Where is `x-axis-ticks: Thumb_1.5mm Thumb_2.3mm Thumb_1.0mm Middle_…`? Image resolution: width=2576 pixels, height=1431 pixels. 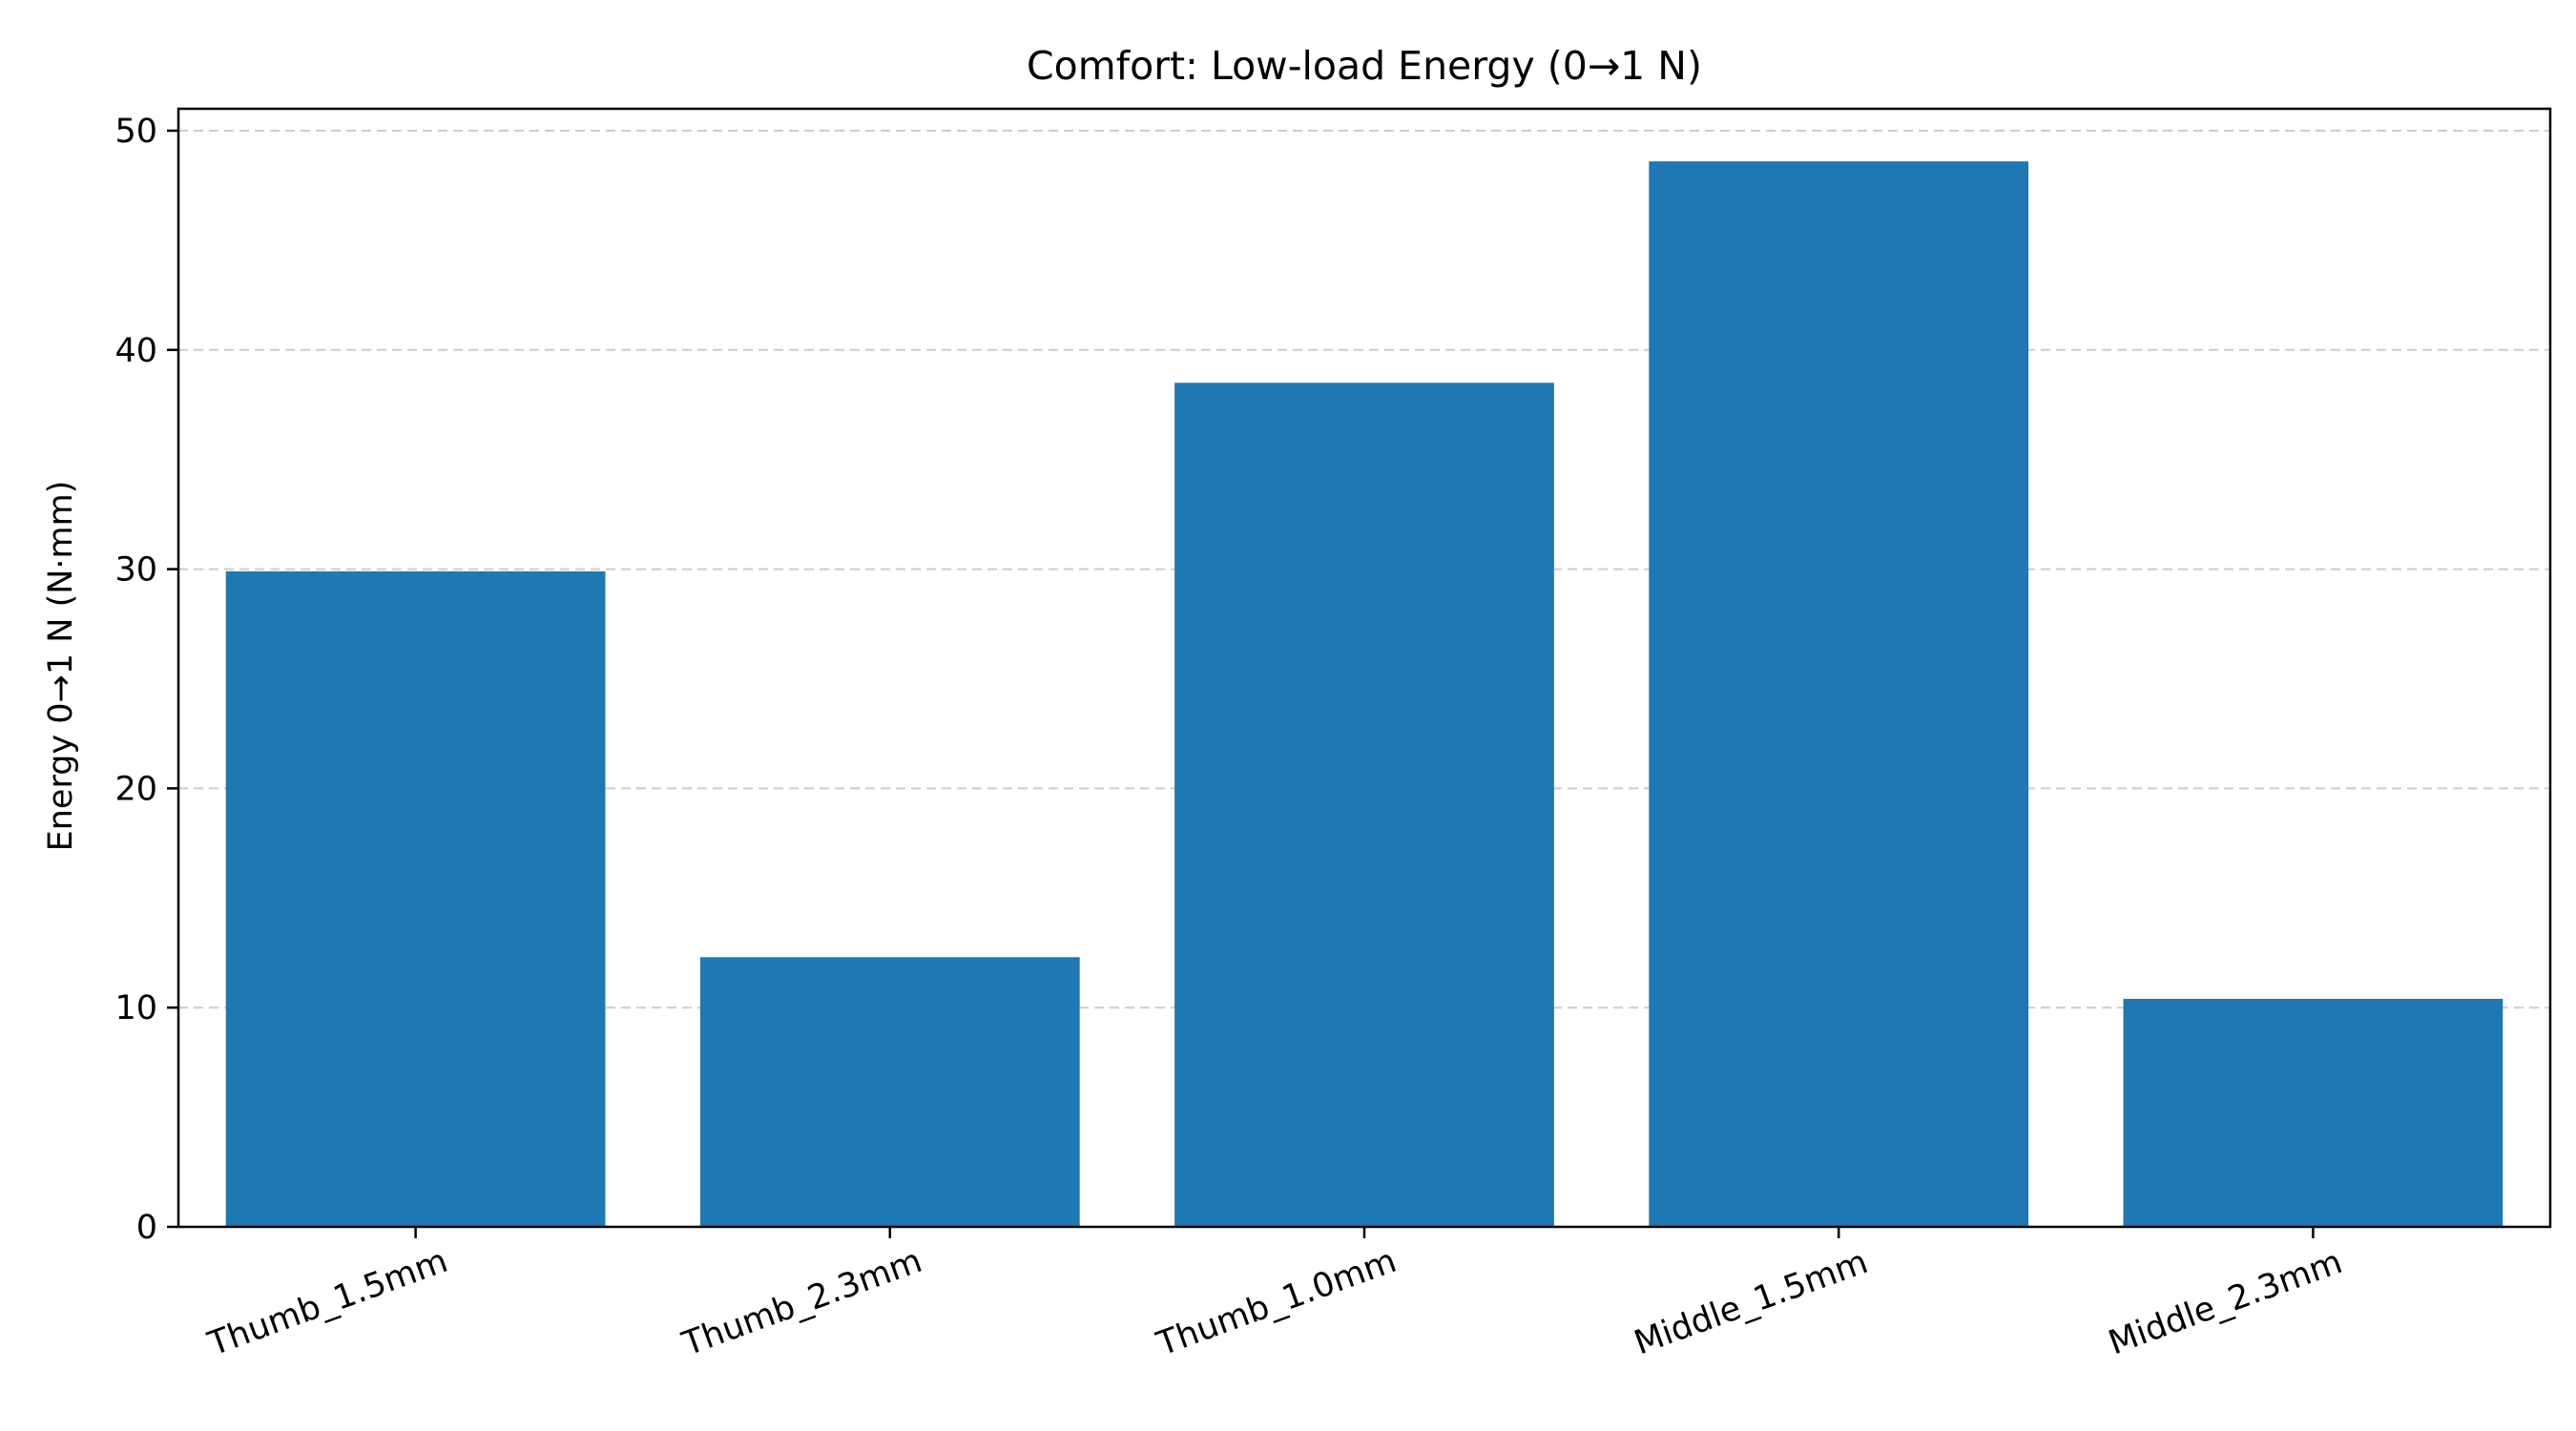
x-axis-ticks: Thumb_1.5mm Thumb_2.3mm Thumb_1.0mm Middle_… is located at coordinates (1274, 1295).